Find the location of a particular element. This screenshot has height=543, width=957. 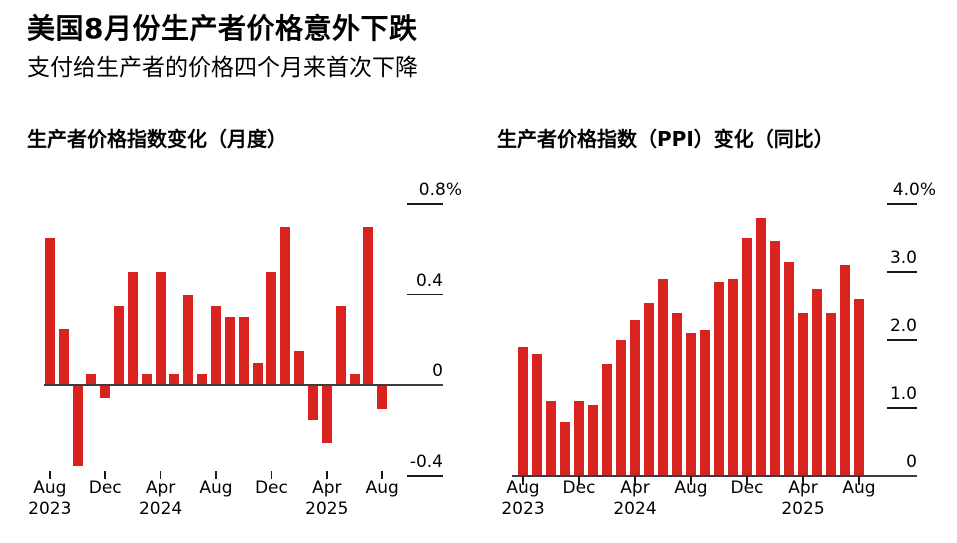

y-axis-label: 4.0% is located at coordinates (914, 190).